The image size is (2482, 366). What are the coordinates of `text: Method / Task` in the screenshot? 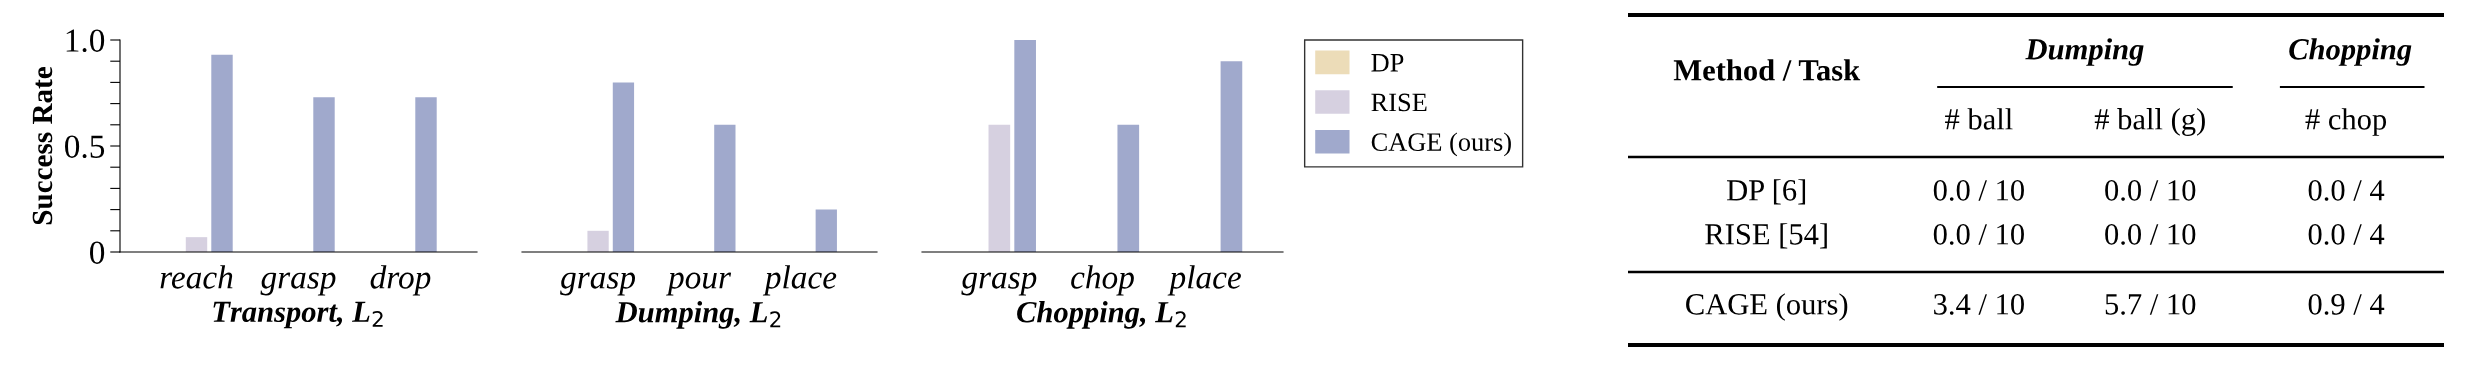 It's located at (1767, 70).